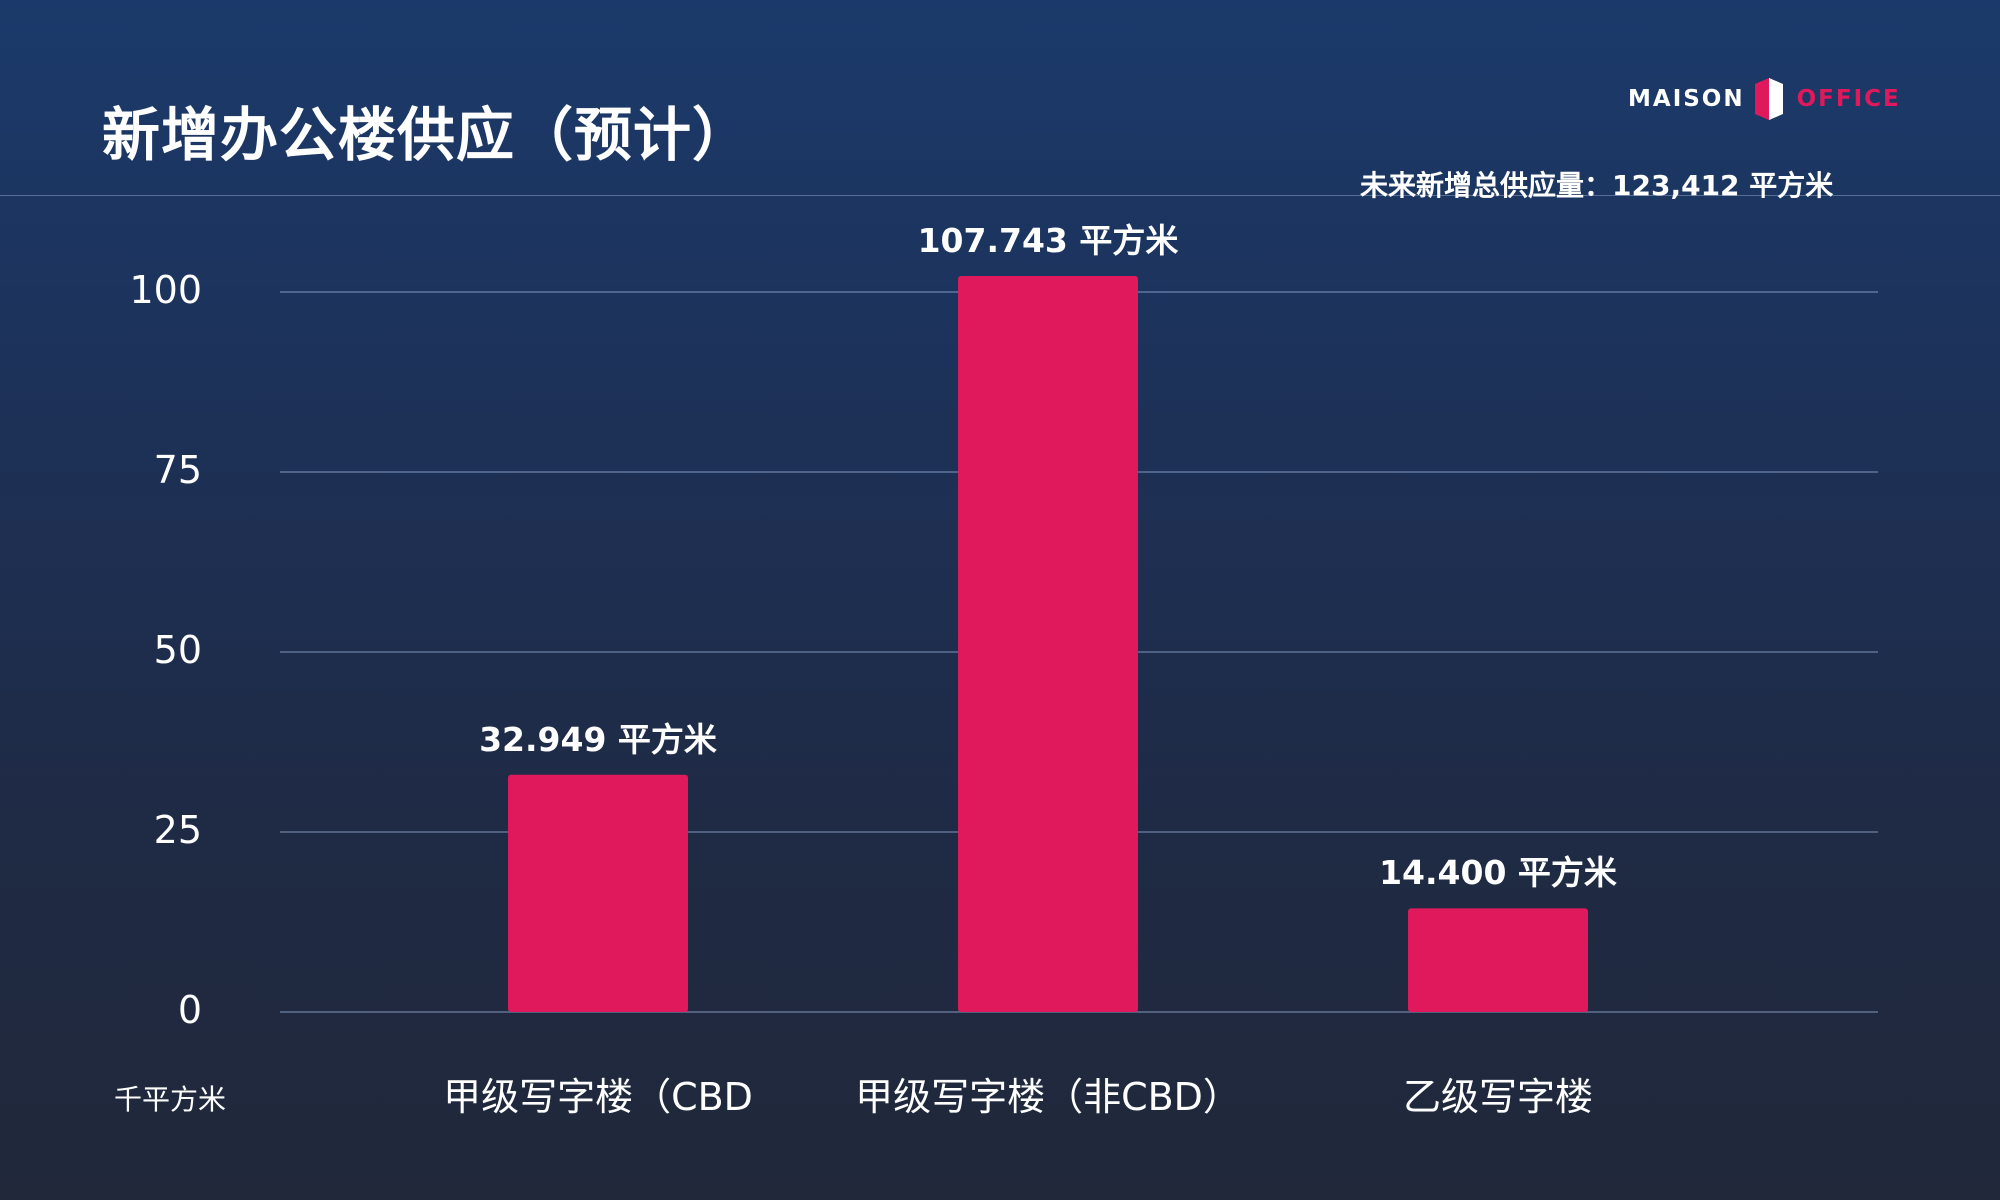 The width and height of the screenshot is (2000, 1200). Describe the element at coordinates (1686, 99) in the screenshot. I see `logo-text-left: MAISON` at that location.